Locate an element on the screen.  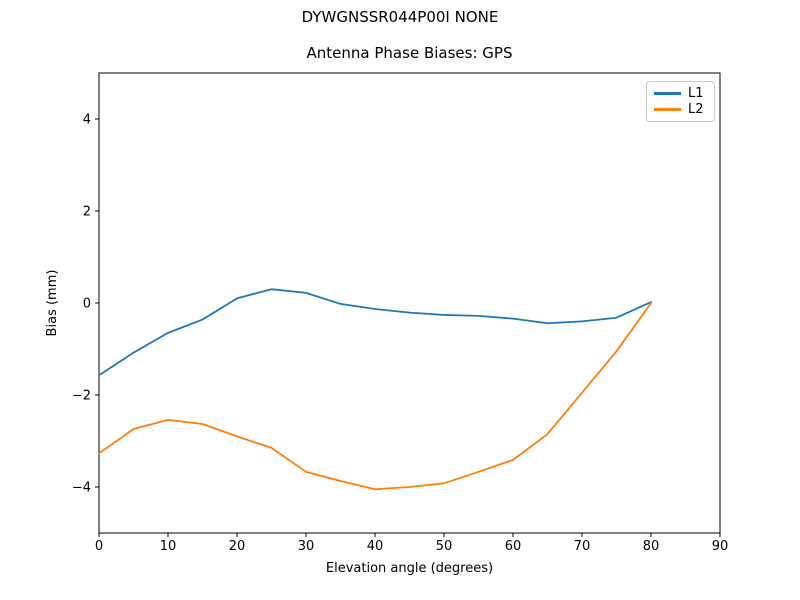
legend-item-l2: L2 is located at coordinates (680, 109).